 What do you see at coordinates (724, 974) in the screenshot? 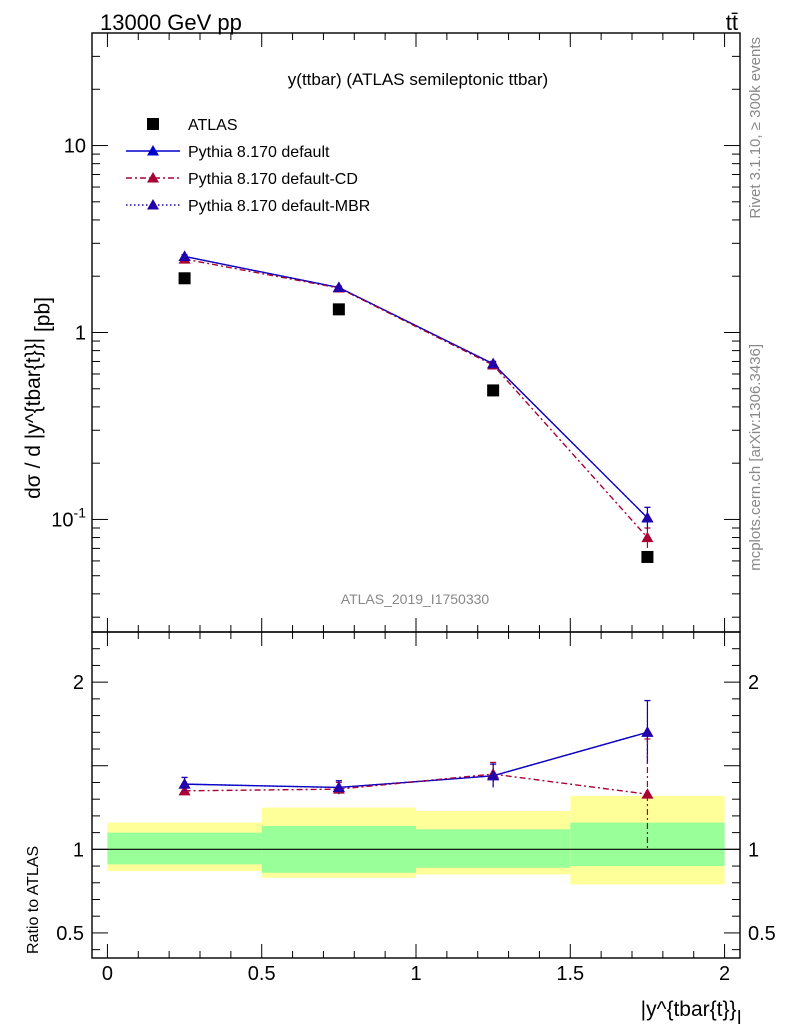
I see `x-tick-label: 2` at bounding box center [724, 974].